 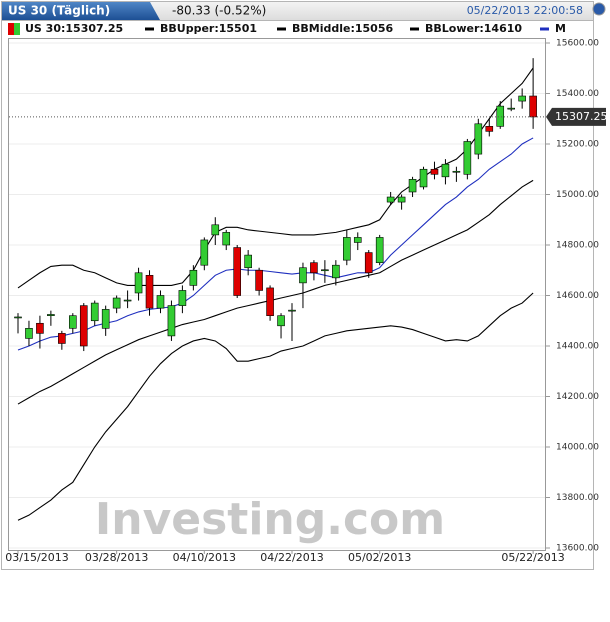 I want to click on title-tab, so click(x=81, y=11).